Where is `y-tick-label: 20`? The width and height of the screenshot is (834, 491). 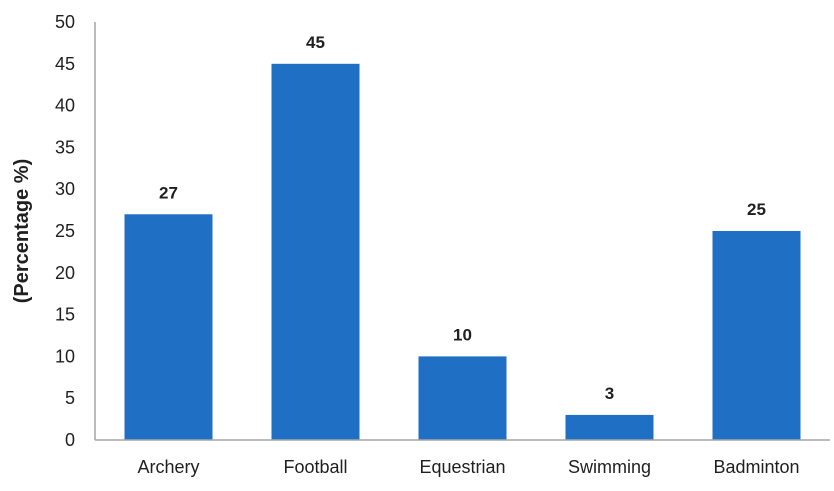
y-tick-label: 20 is located at coordinates (65, 273).